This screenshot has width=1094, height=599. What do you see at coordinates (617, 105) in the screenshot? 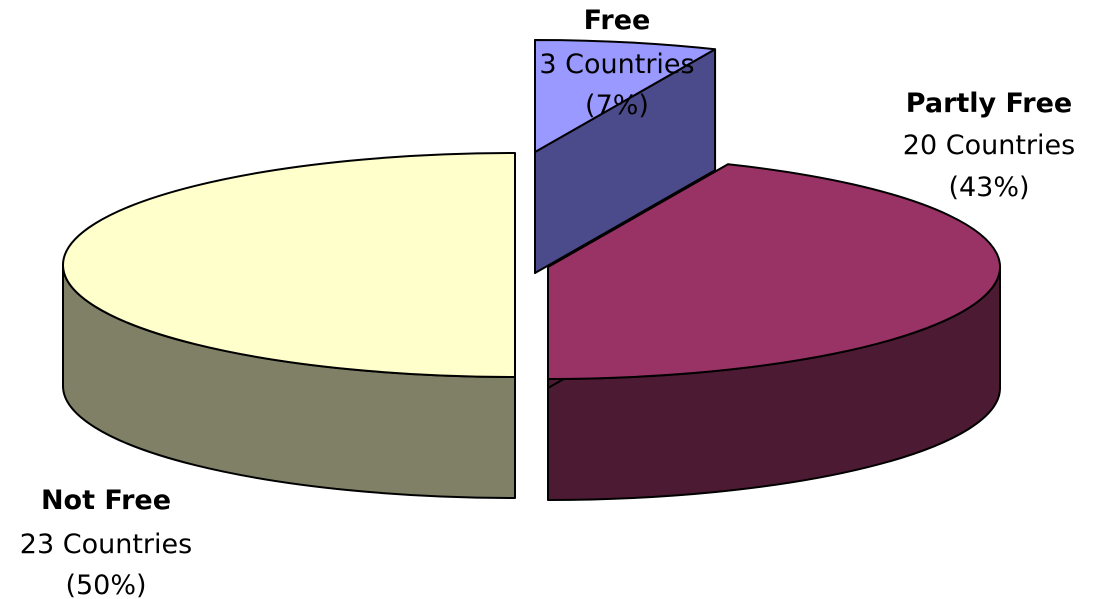
I see `label-free-percent: (7%)` at bounding box center [617, 105].